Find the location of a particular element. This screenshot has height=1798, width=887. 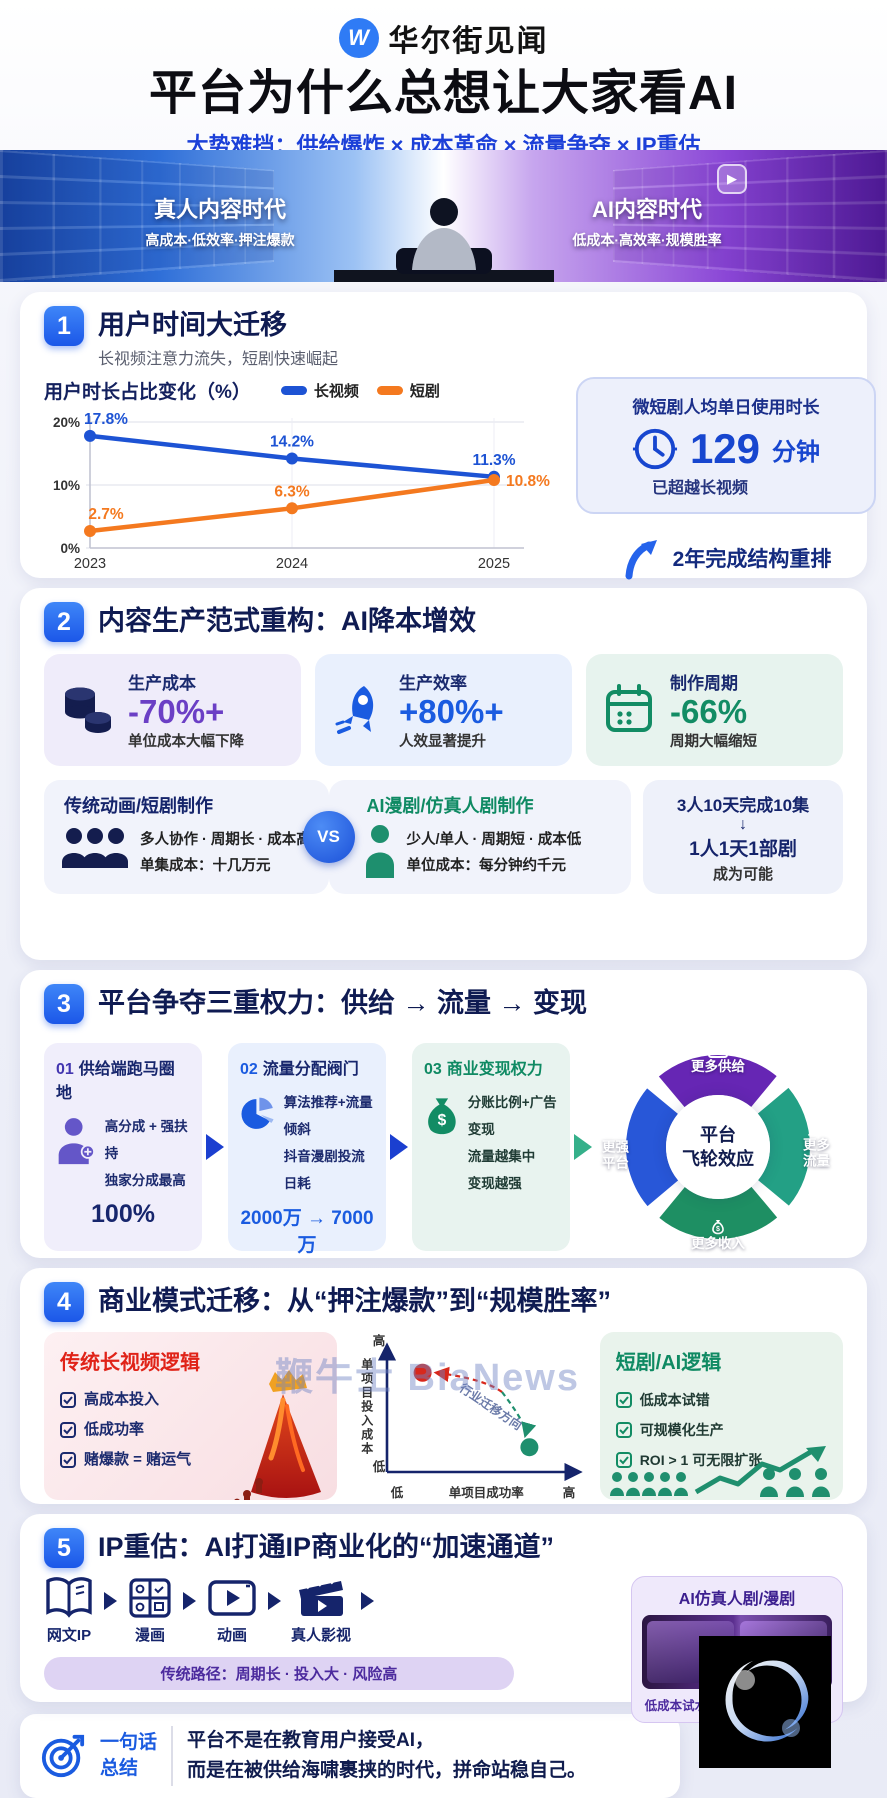

traditional-logic-card: 传统长视频逻辑 高成本投入 低成功率 赌爆款 = 赌运气 is located at coordinates (190, 1416).